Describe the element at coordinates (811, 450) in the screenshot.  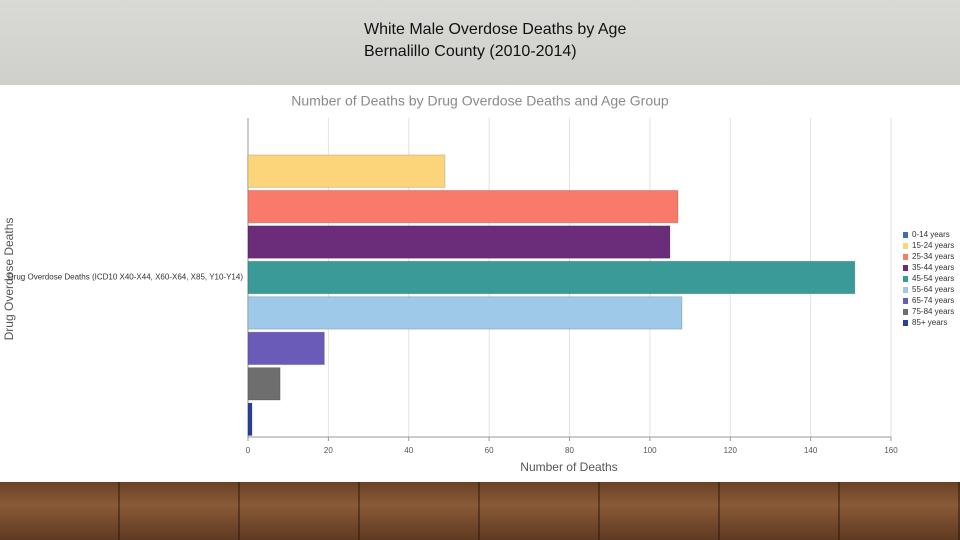
I see `x-tick-label: 140` at that location.